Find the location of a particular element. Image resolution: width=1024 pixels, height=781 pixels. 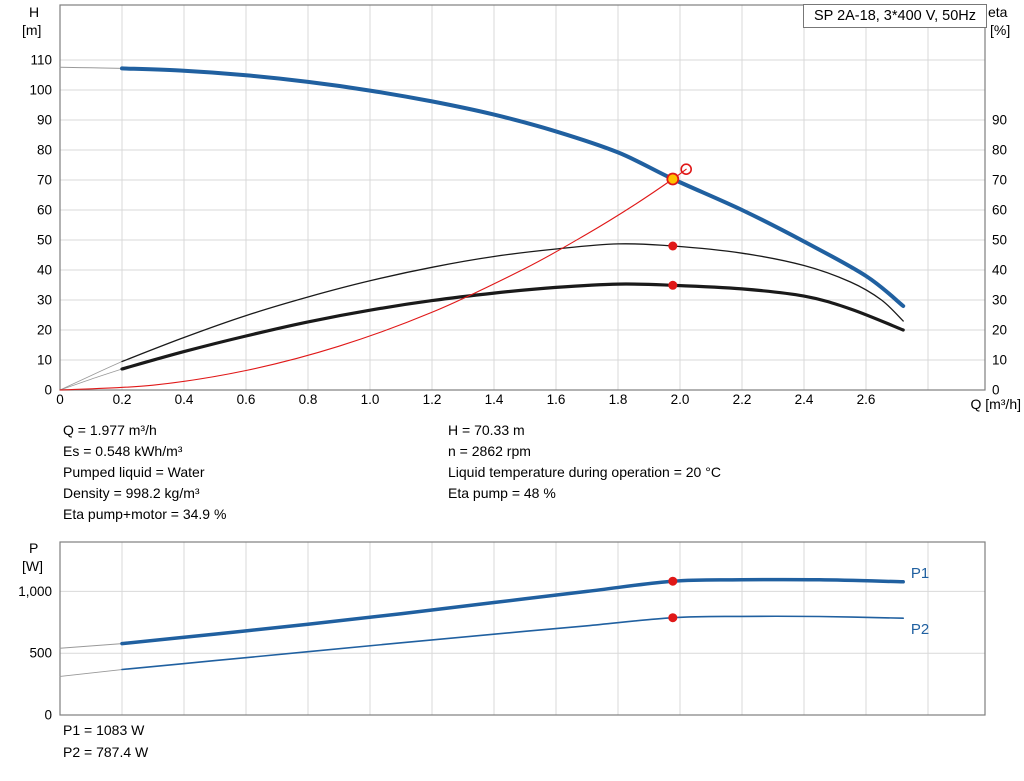

y-right-tick-label: 50 is located at coordinates (999, 240).